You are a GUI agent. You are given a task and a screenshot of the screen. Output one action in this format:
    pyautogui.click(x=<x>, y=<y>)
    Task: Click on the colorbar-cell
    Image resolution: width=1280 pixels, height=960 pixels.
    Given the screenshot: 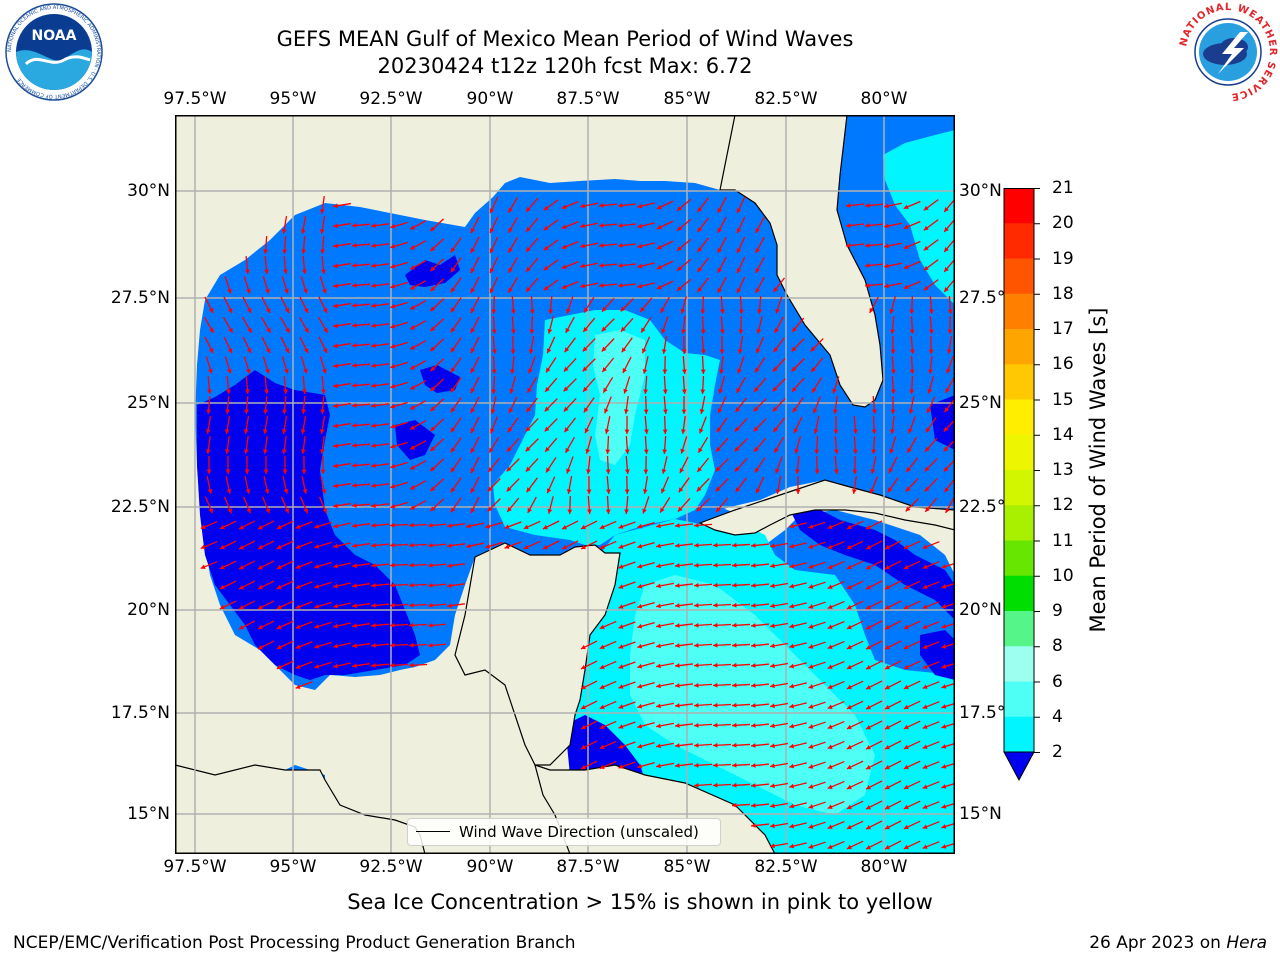 What is the action you would take?
    pyautogui.click(x=1019, y=488)
    